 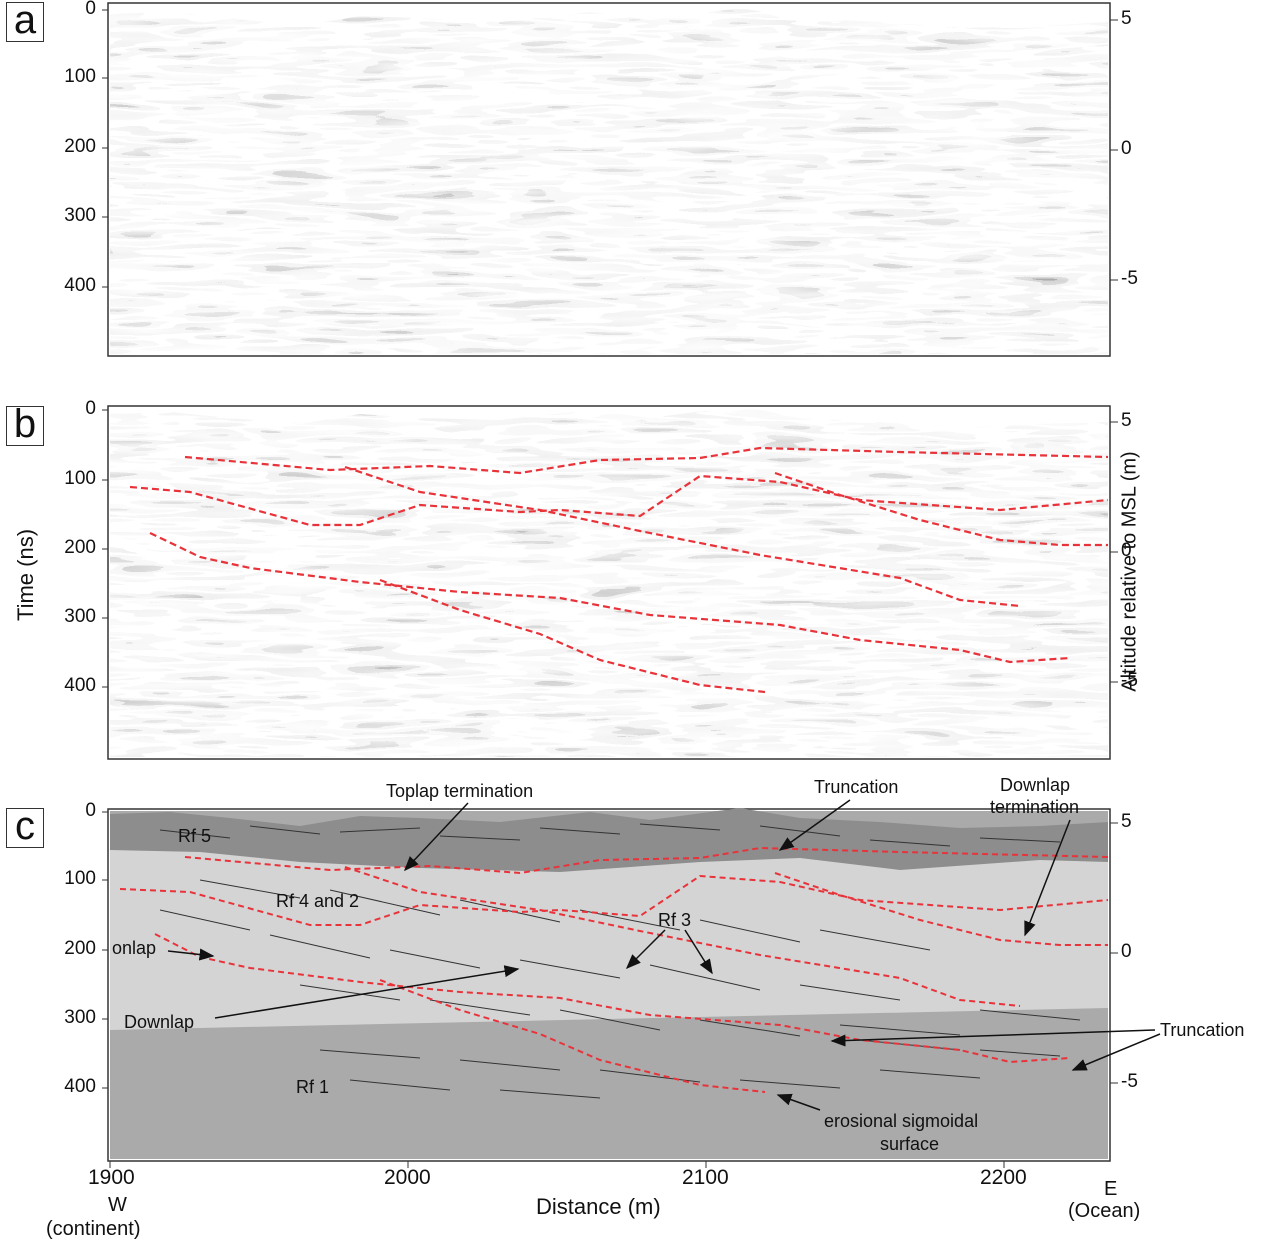 I want to click on panel-label-c: c, so click(x=25, y=827).